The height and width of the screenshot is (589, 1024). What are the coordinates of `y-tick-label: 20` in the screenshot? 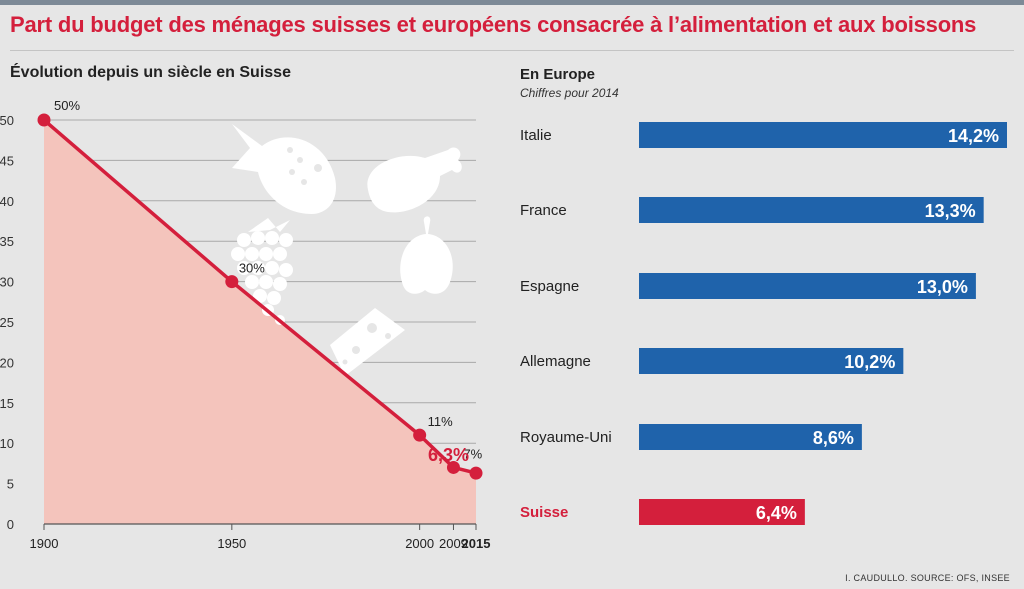 It's located at (7, 362).